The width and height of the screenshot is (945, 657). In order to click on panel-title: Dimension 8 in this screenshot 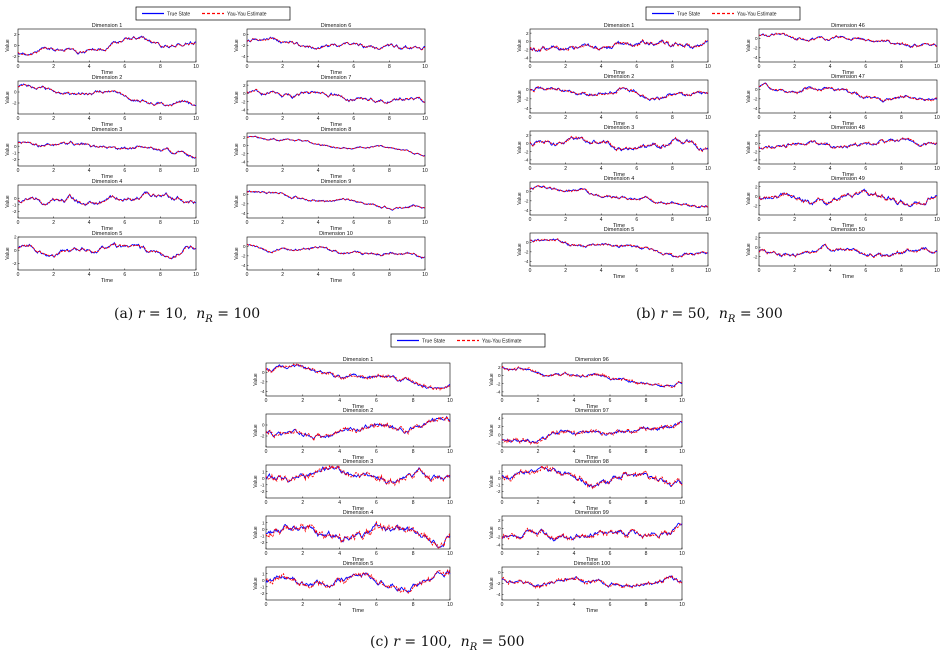, I will do `click(336, 130)`.